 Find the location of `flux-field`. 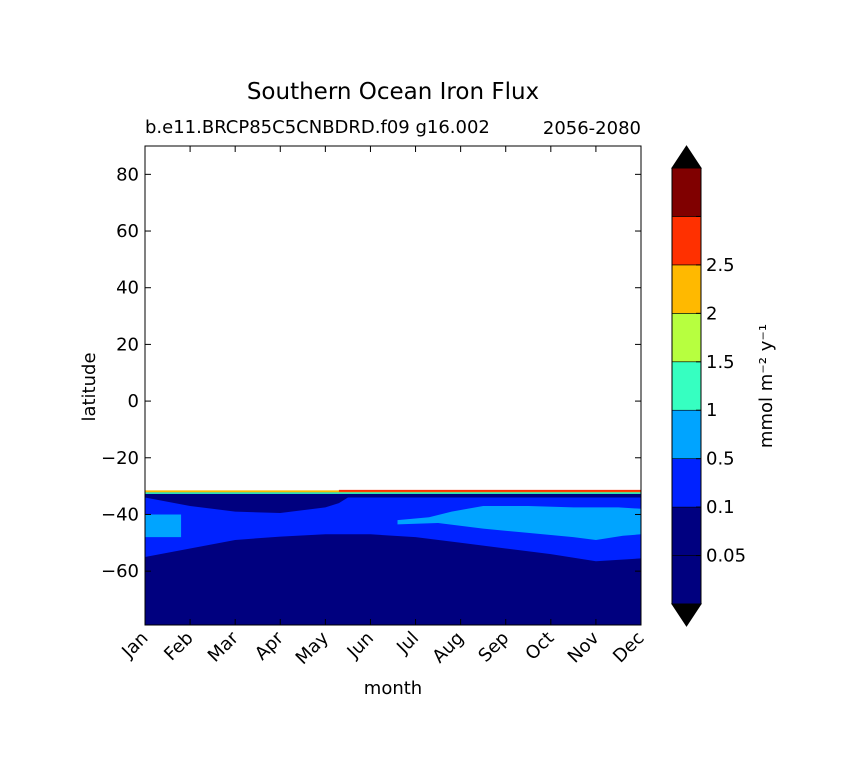

flux-field is located at coordinates (393, 557).